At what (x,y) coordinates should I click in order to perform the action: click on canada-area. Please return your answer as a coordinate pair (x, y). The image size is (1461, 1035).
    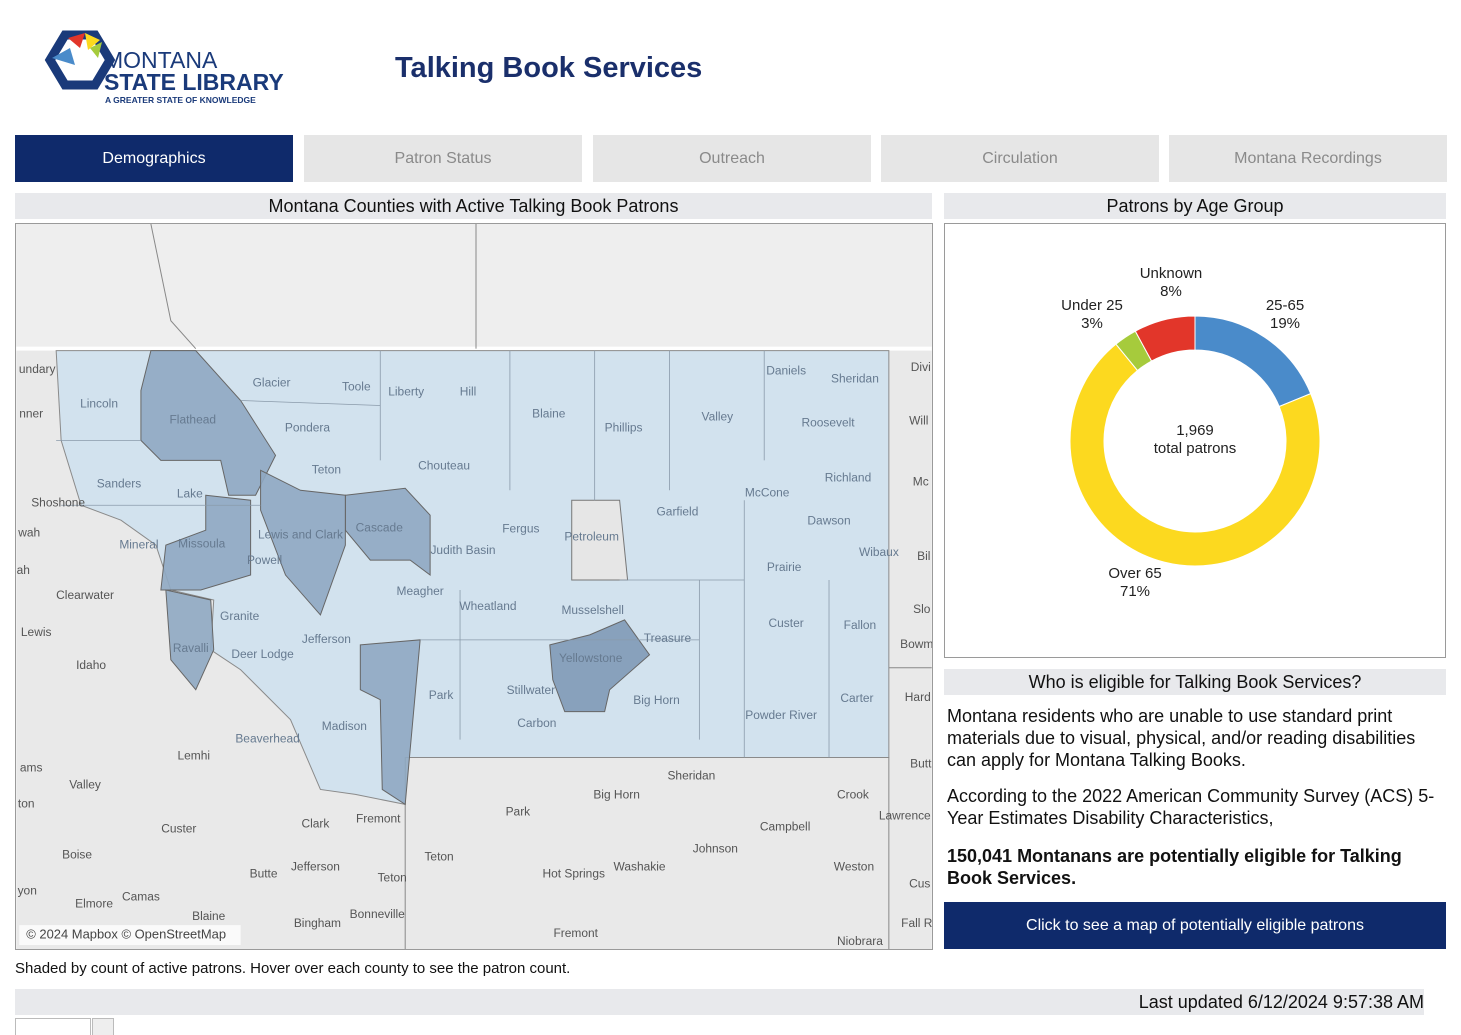
    Looking at the image, I should click on (474, 286).